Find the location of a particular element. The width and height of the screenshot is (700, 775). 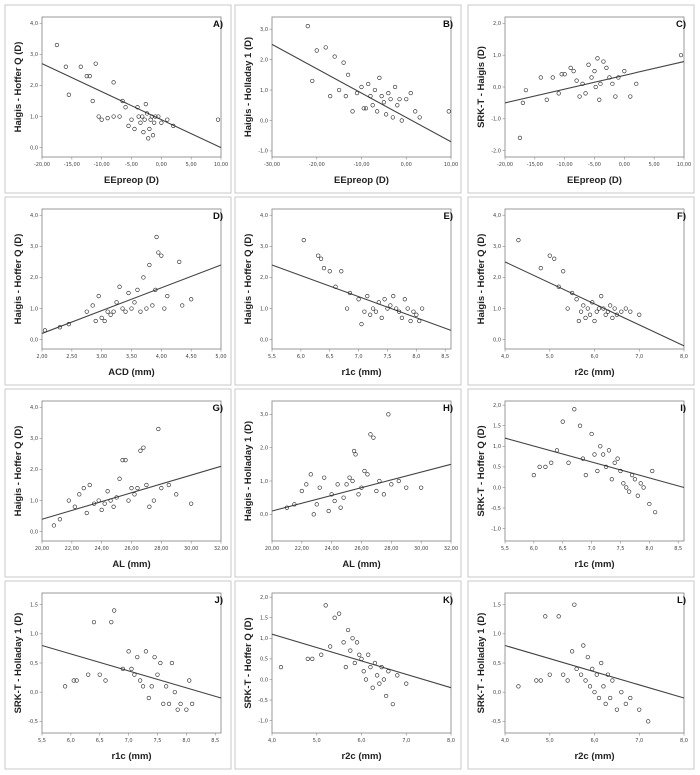

x-tick-label: 7,0 is located at coordinates (639, 741).